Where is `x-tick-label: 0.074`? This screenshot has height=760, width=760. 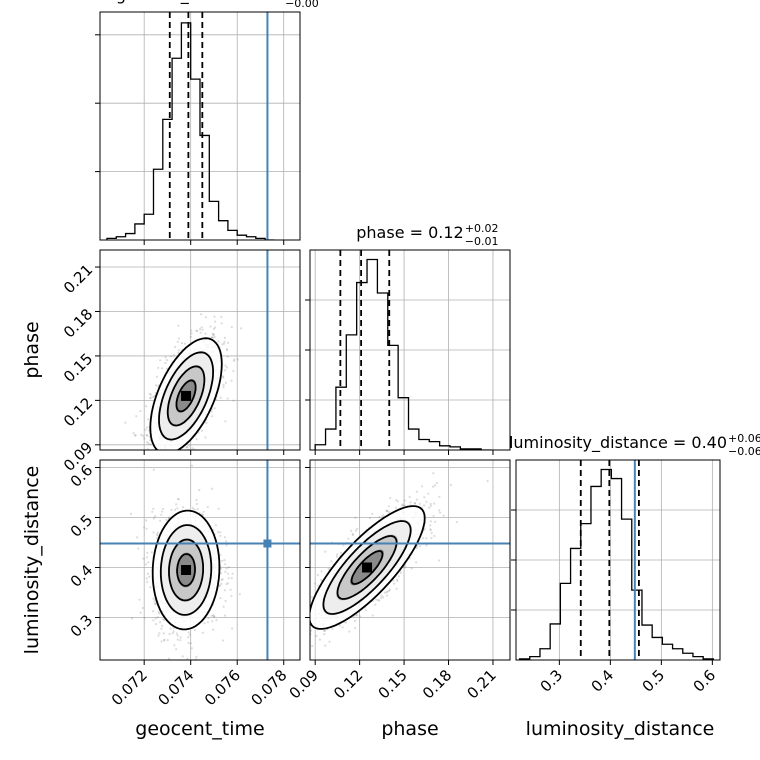
x-tick-label: 0.074 is located at coordinates (175, 687).